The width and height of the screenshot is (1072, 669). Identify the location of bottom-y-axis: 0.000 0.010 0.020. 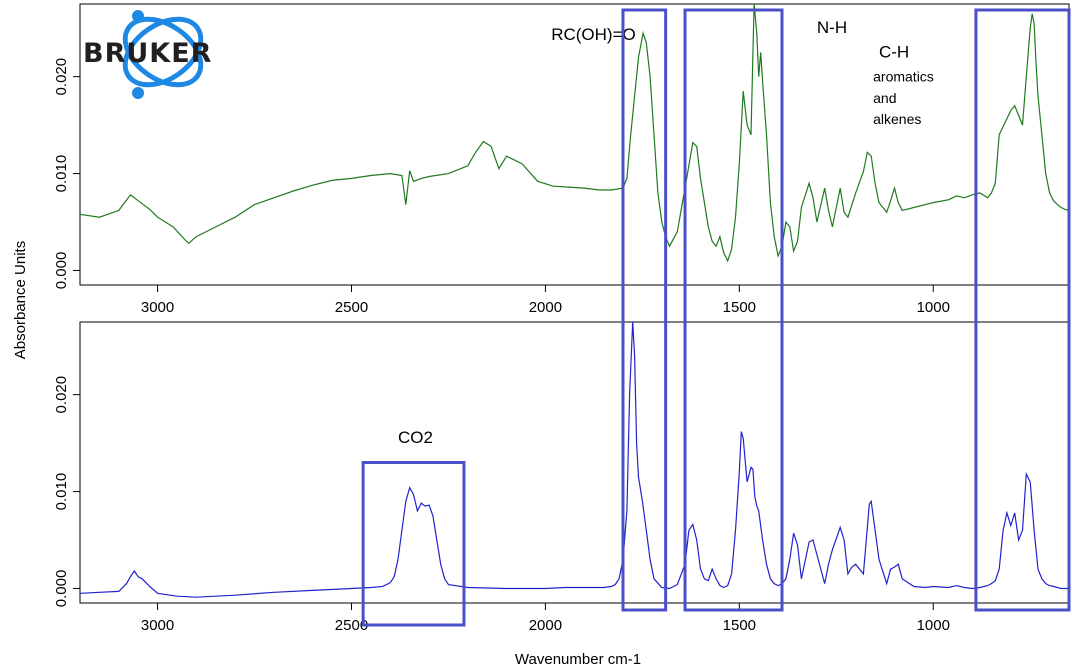
(66, 491).